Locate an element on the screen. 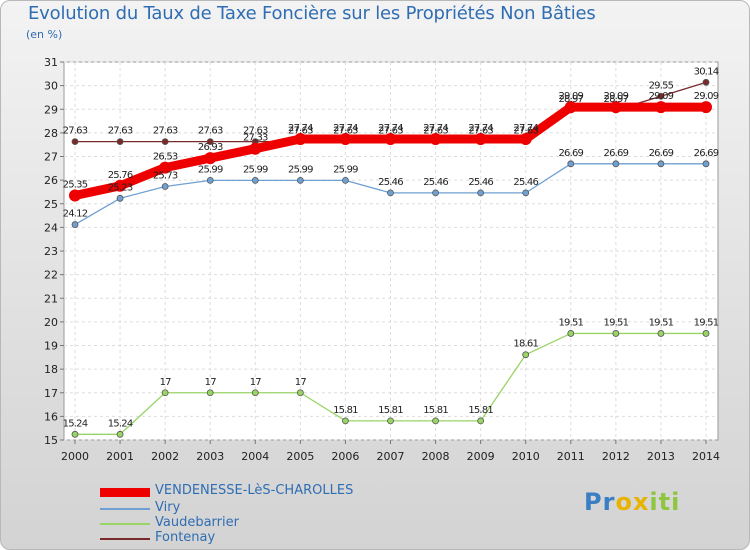  proxiti-logo: Proxiti is located at coordinates (632, 502).